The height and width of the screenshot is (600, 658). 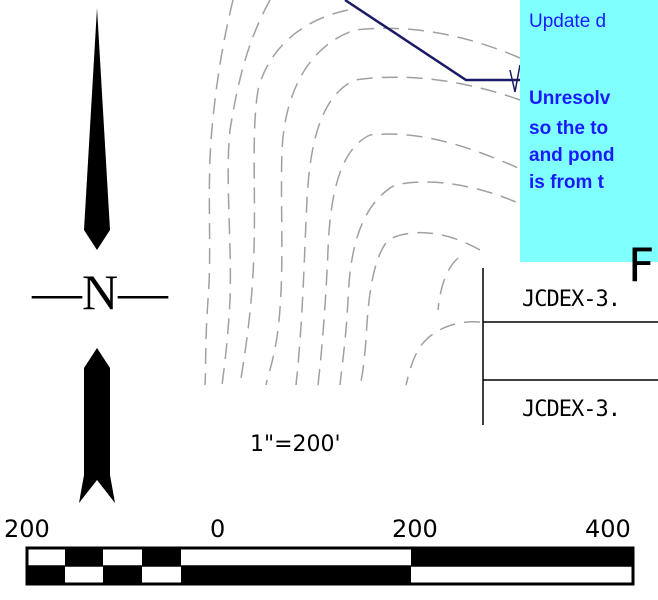 What do you see at coordinates (566, 182) in the screenshot?
I see `note-line: is from t` at bounding box center [566, 182].